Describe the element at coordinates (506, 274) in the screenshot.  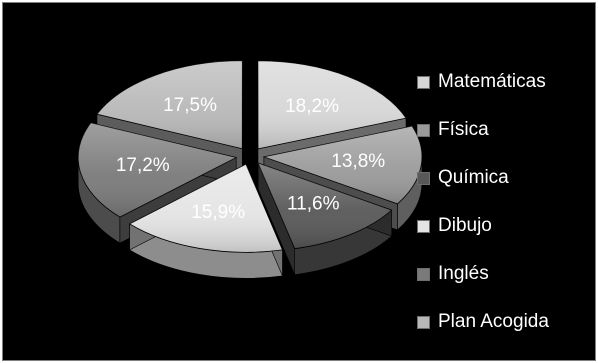
I see `legend-item: Inglés` at that location.